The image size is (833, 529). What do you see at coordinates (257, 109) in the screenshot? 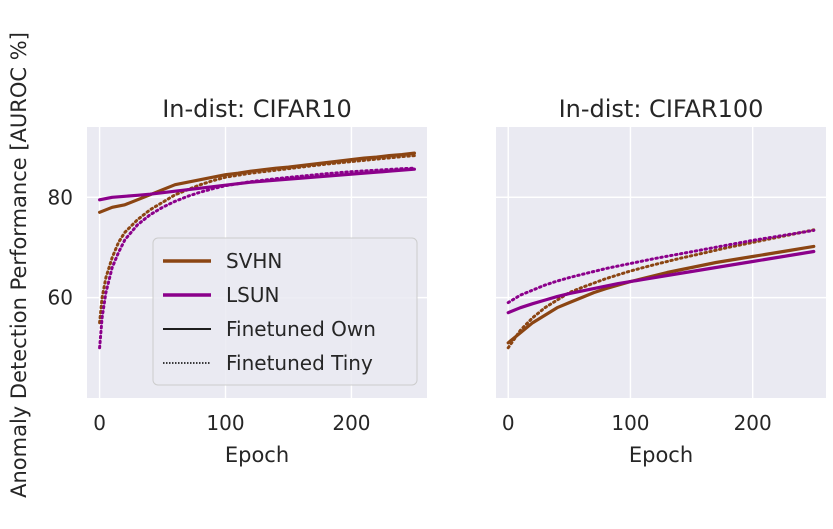
I see `chart-title: In-dist: CIFAR10` at bounding box center [257, 109].